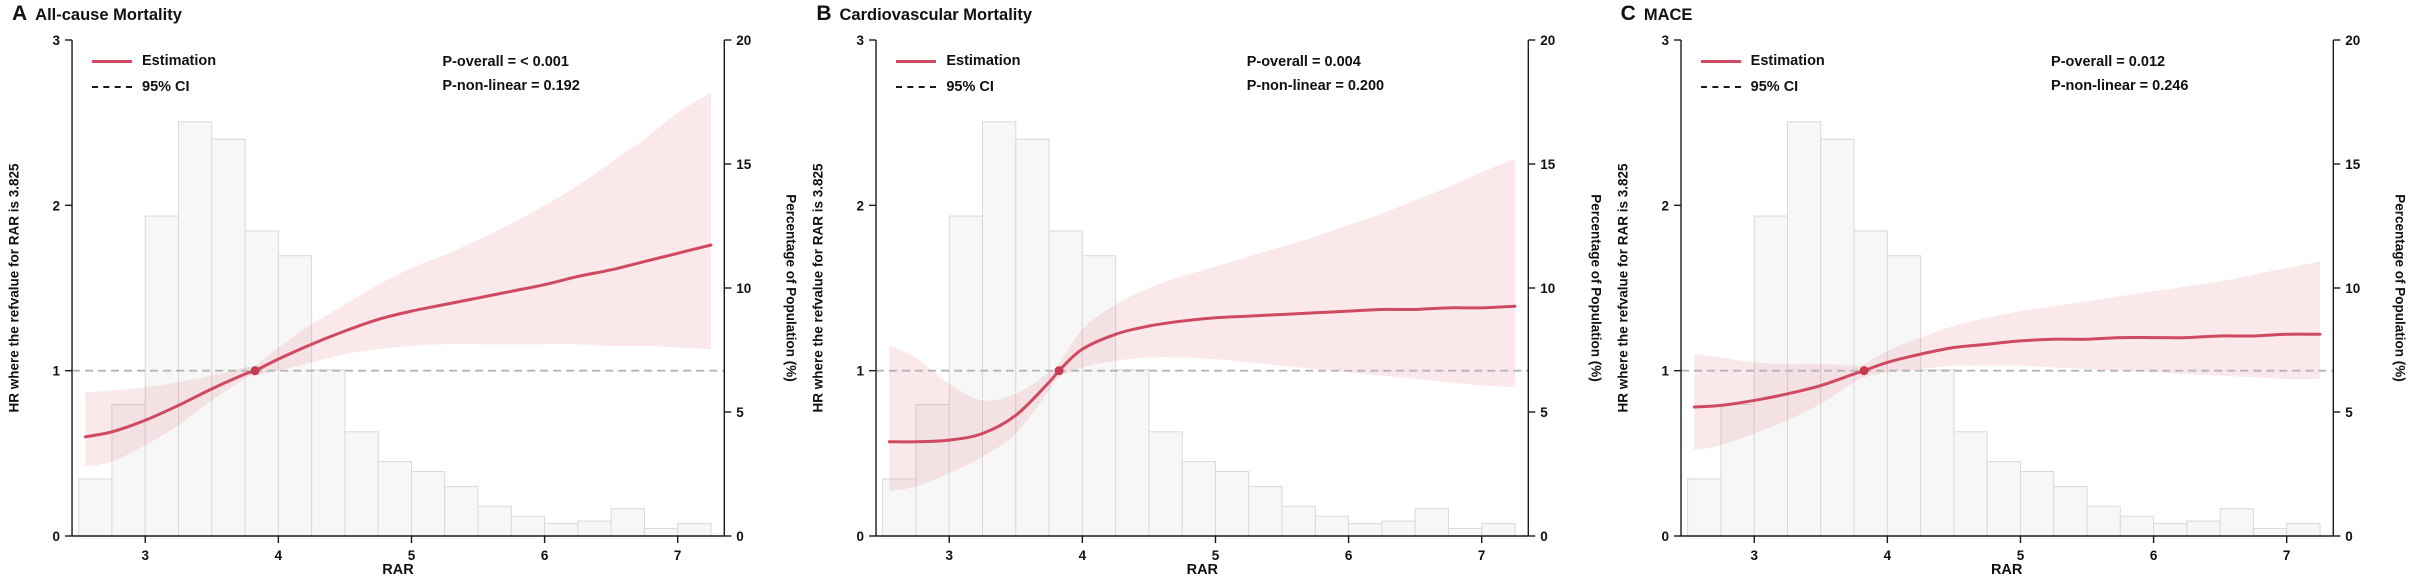 The width and height of the screenshot is (2413, 582). I want to click on panel-title: A All-cause Mortality, so click(97, 14).